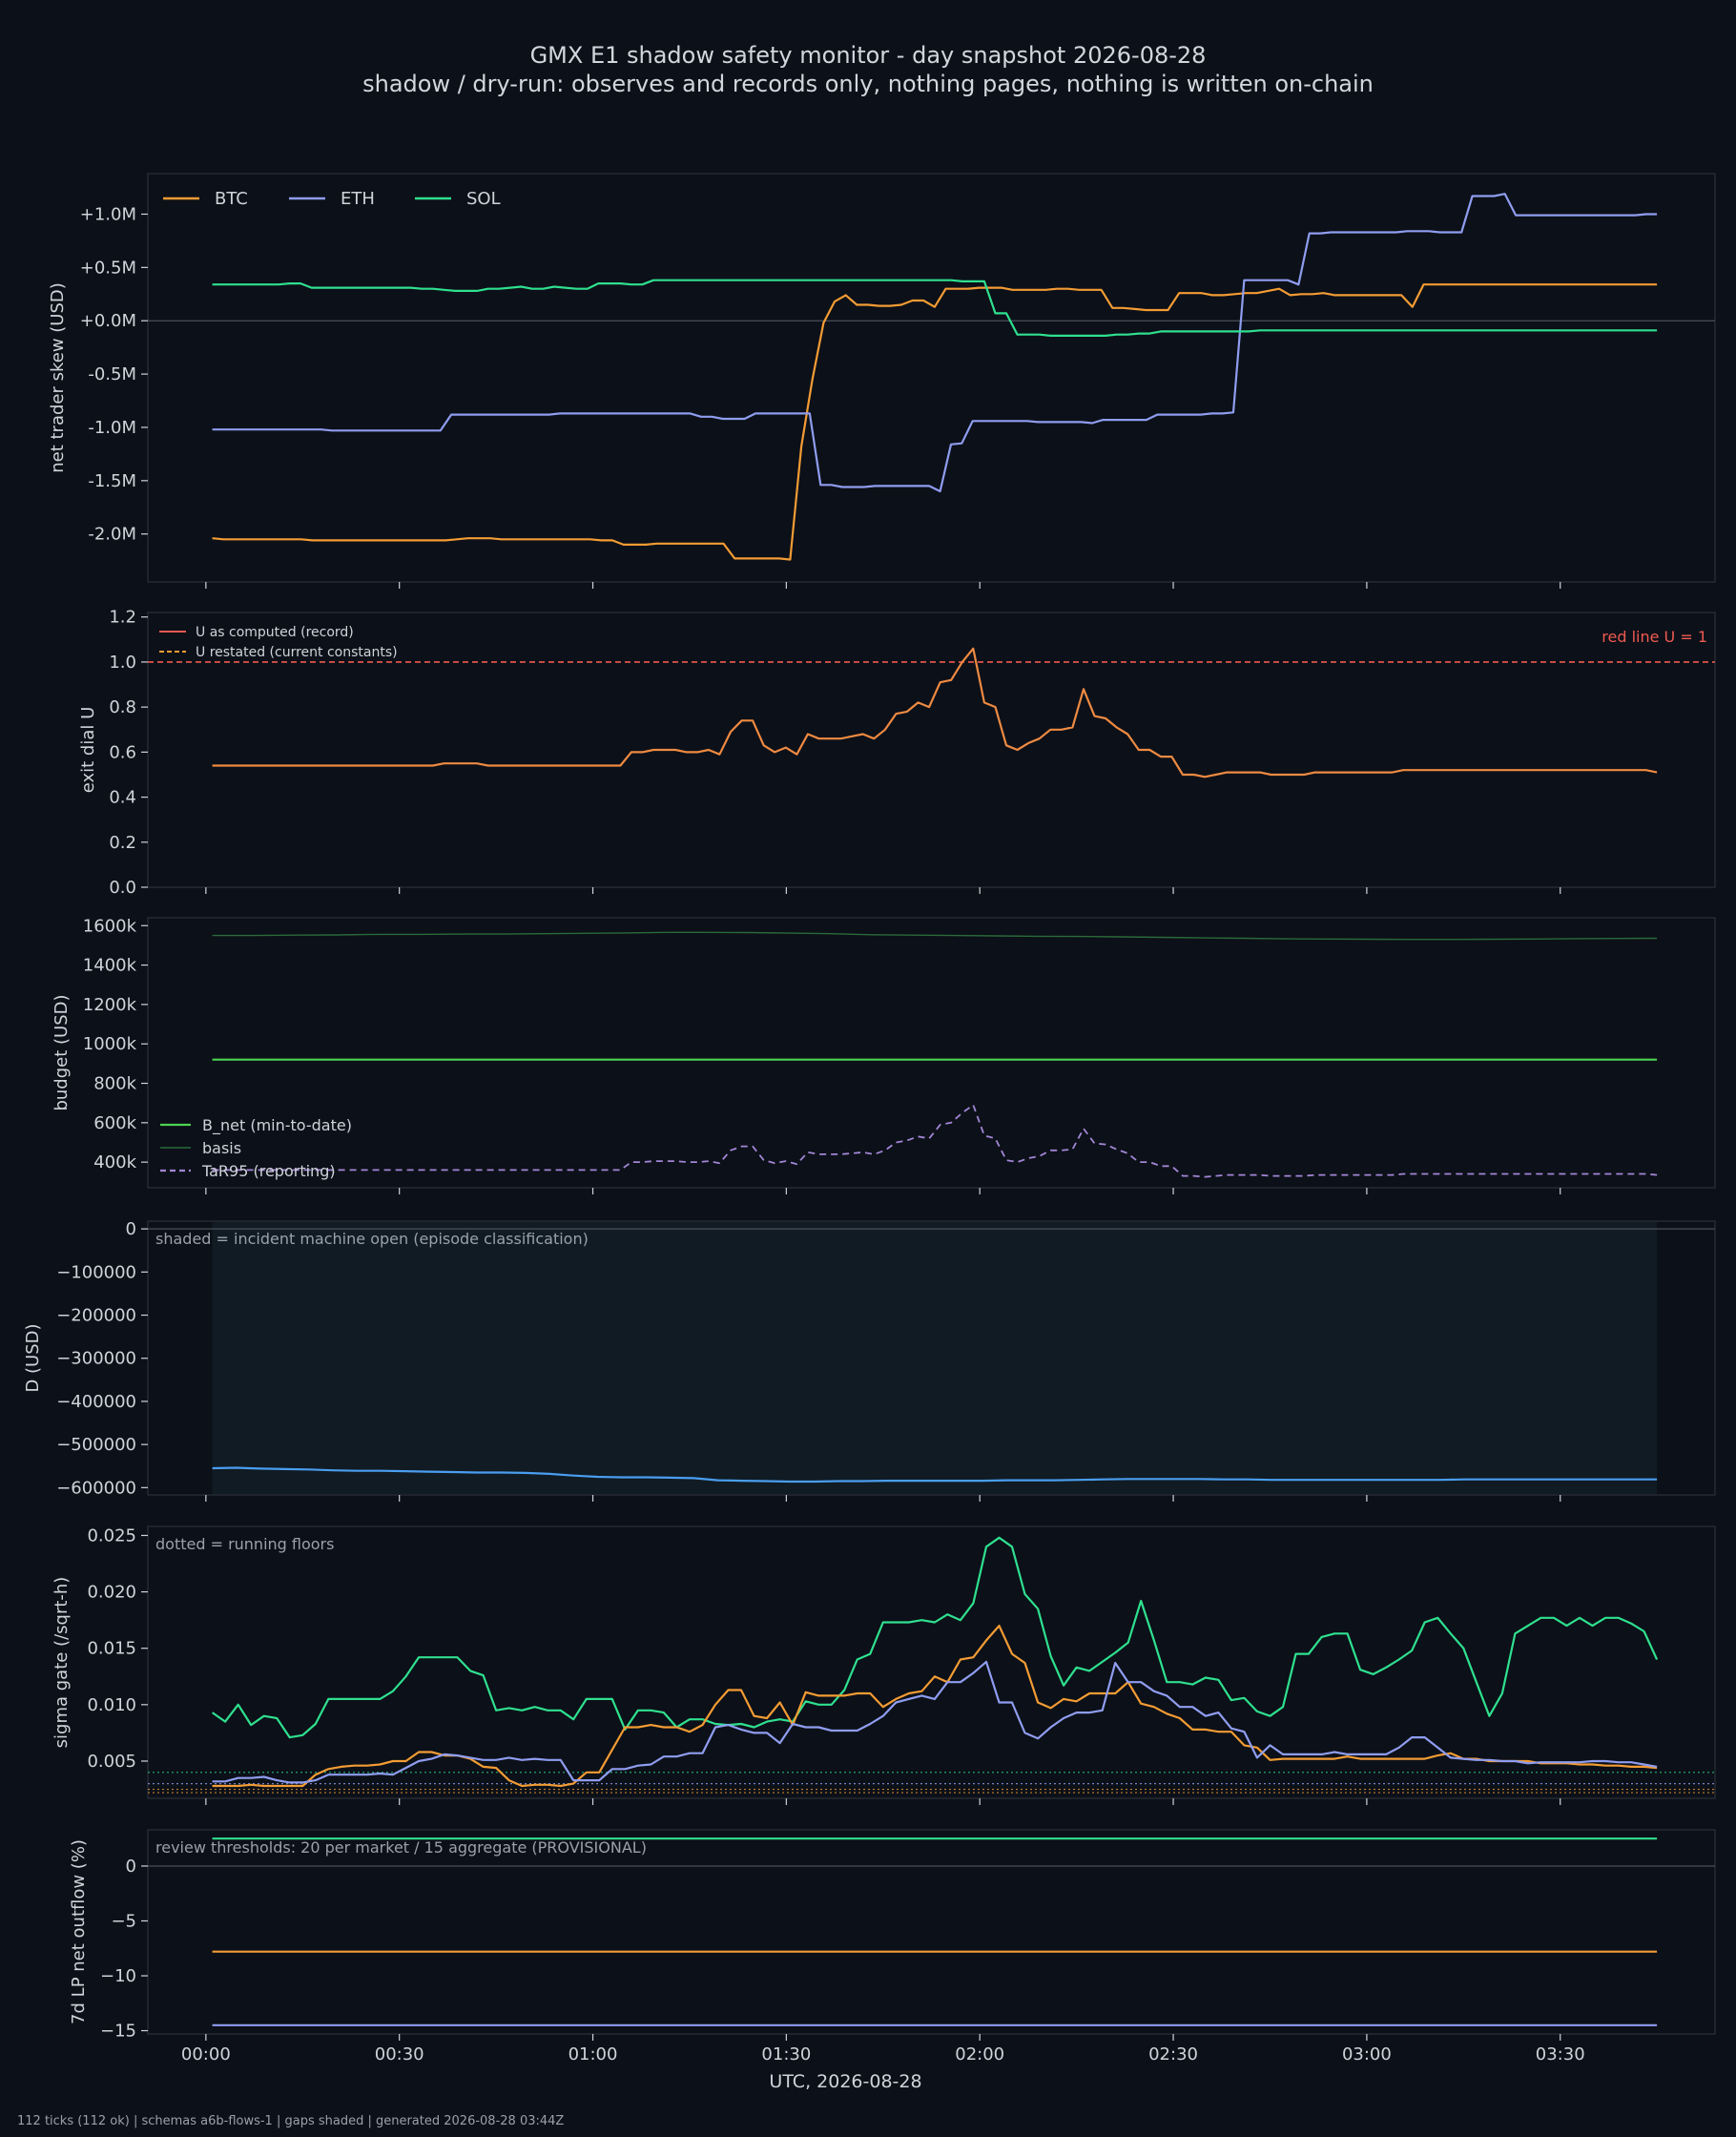 The height and width of the screenshot is (2137, 1736). Describe the element at coordinates (358, 199) in the screenshot. I see `legend-label-eth: ETH` at that location.